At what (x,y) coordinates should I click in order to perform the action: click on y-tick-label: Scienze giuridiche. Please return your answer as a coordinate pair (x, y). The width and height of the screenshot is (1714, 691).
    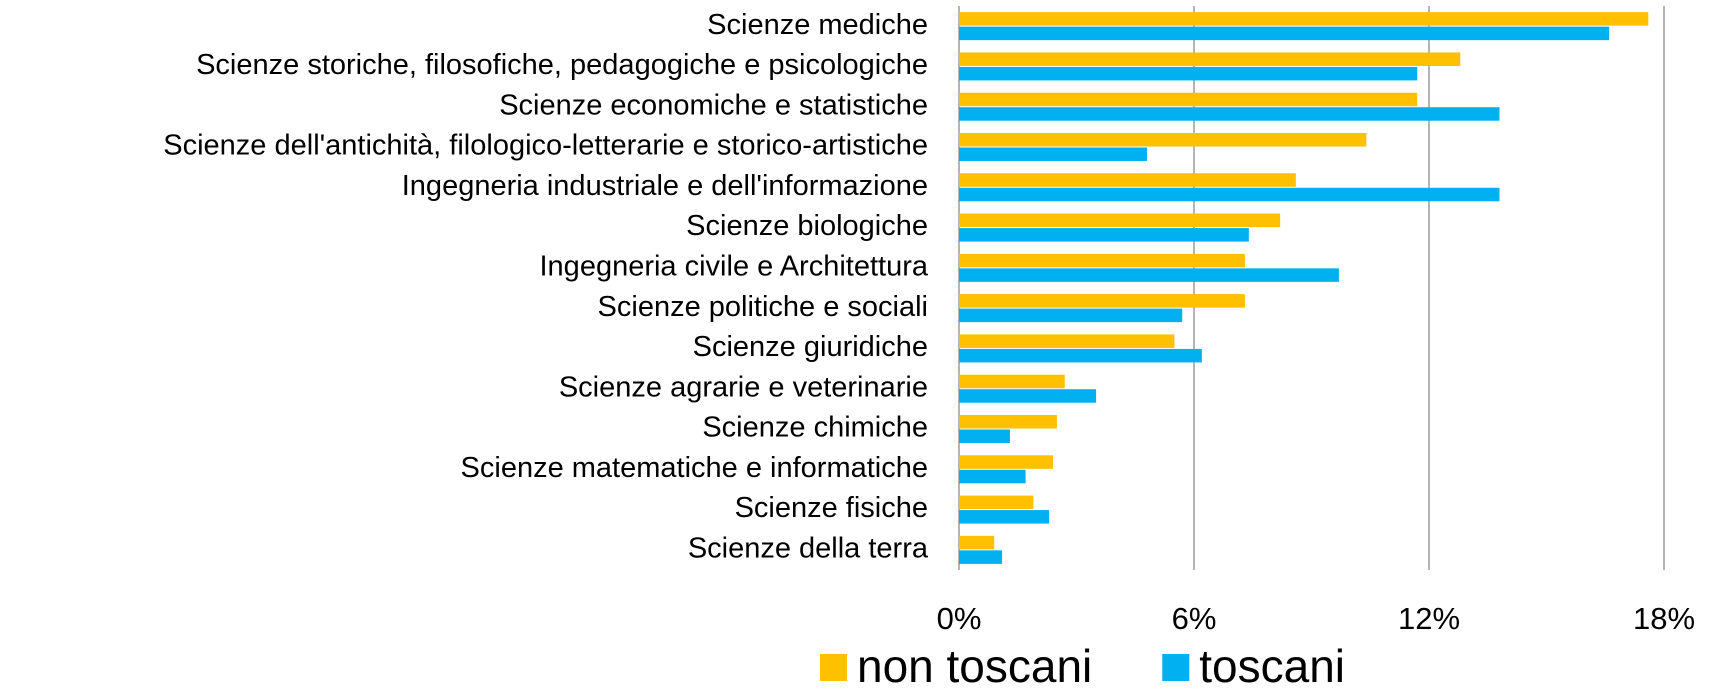
    Looking at the image, I should click on (810, 347).